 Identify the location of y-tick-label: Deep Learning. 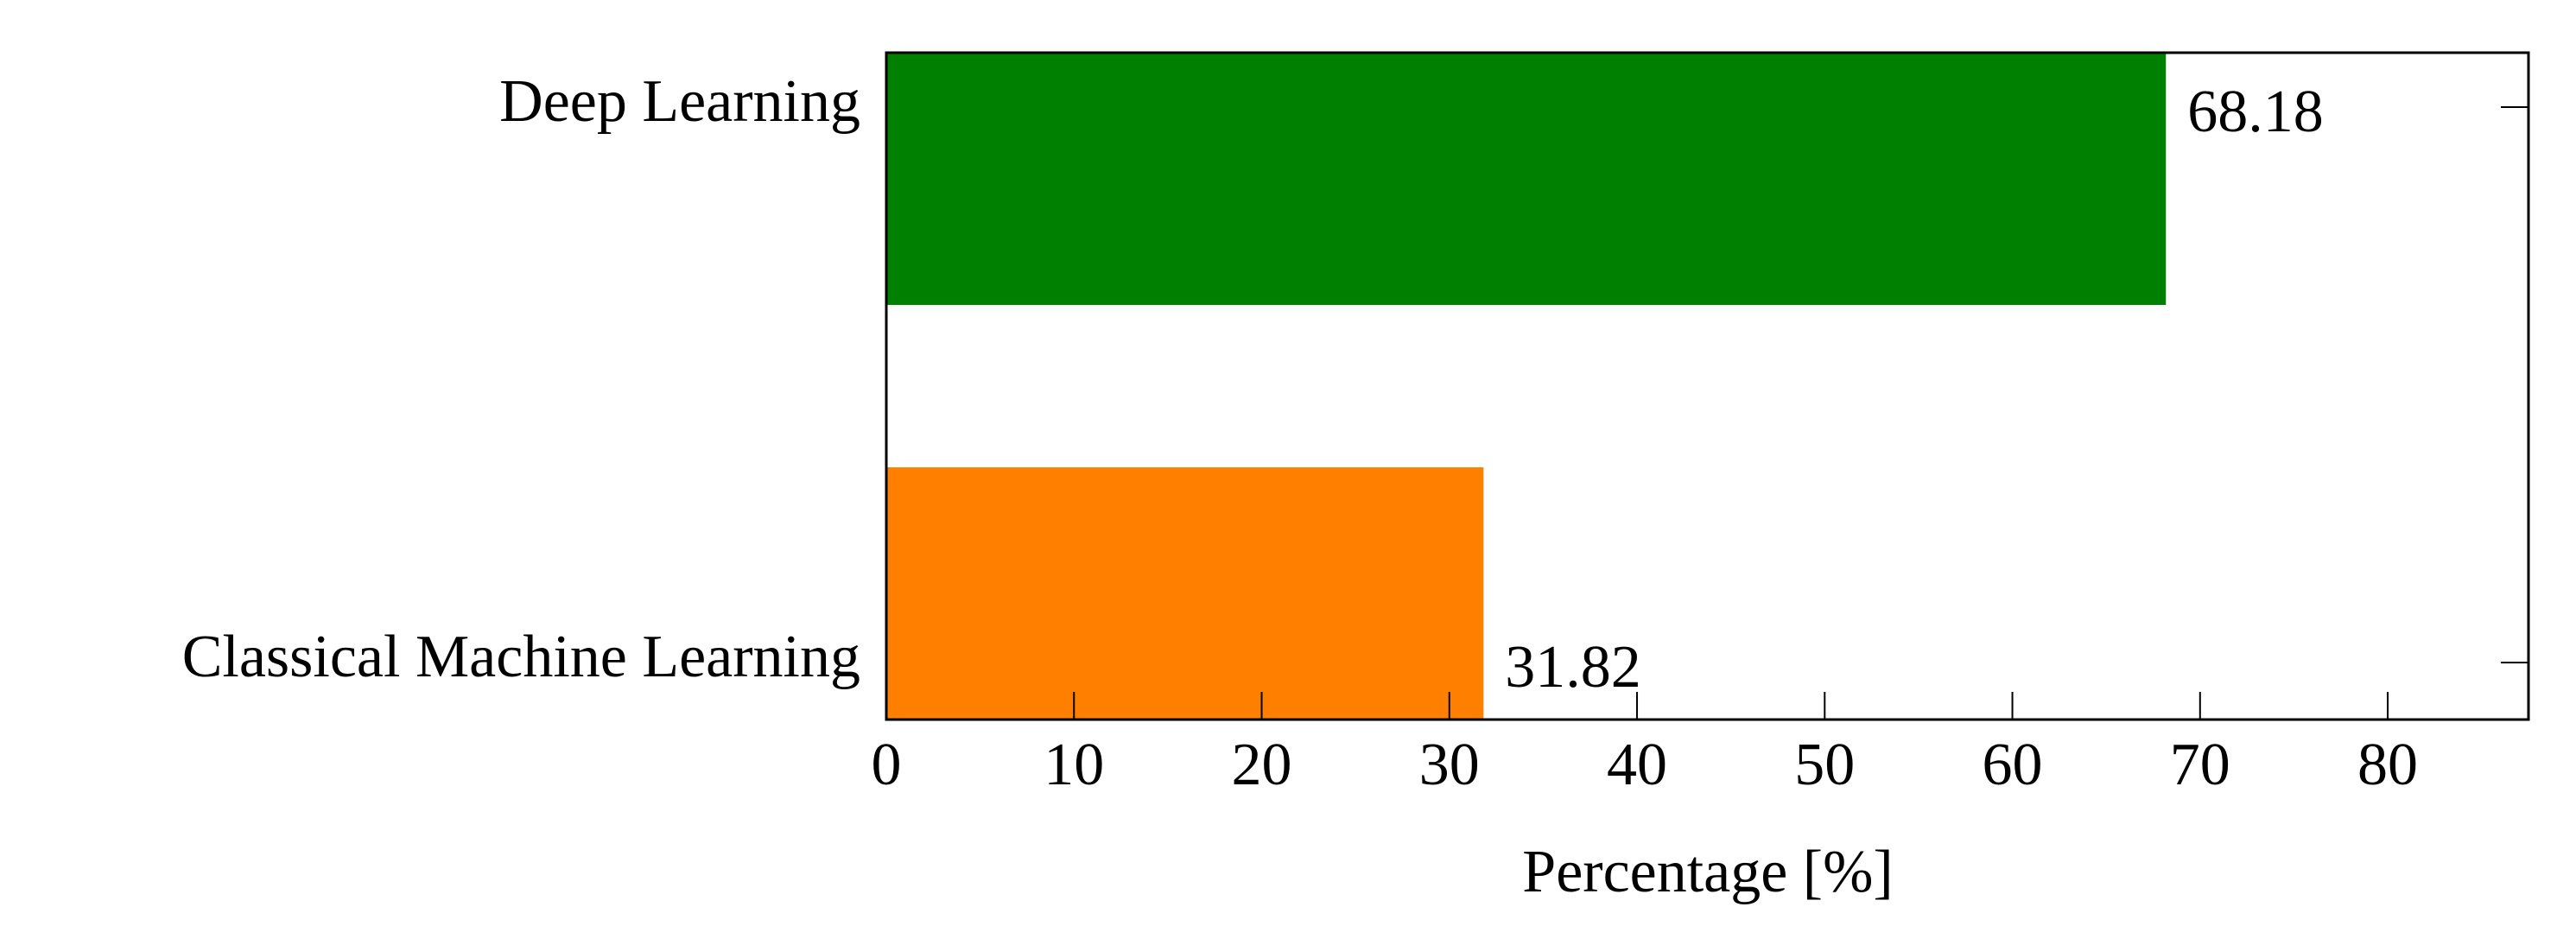
(679, 101).